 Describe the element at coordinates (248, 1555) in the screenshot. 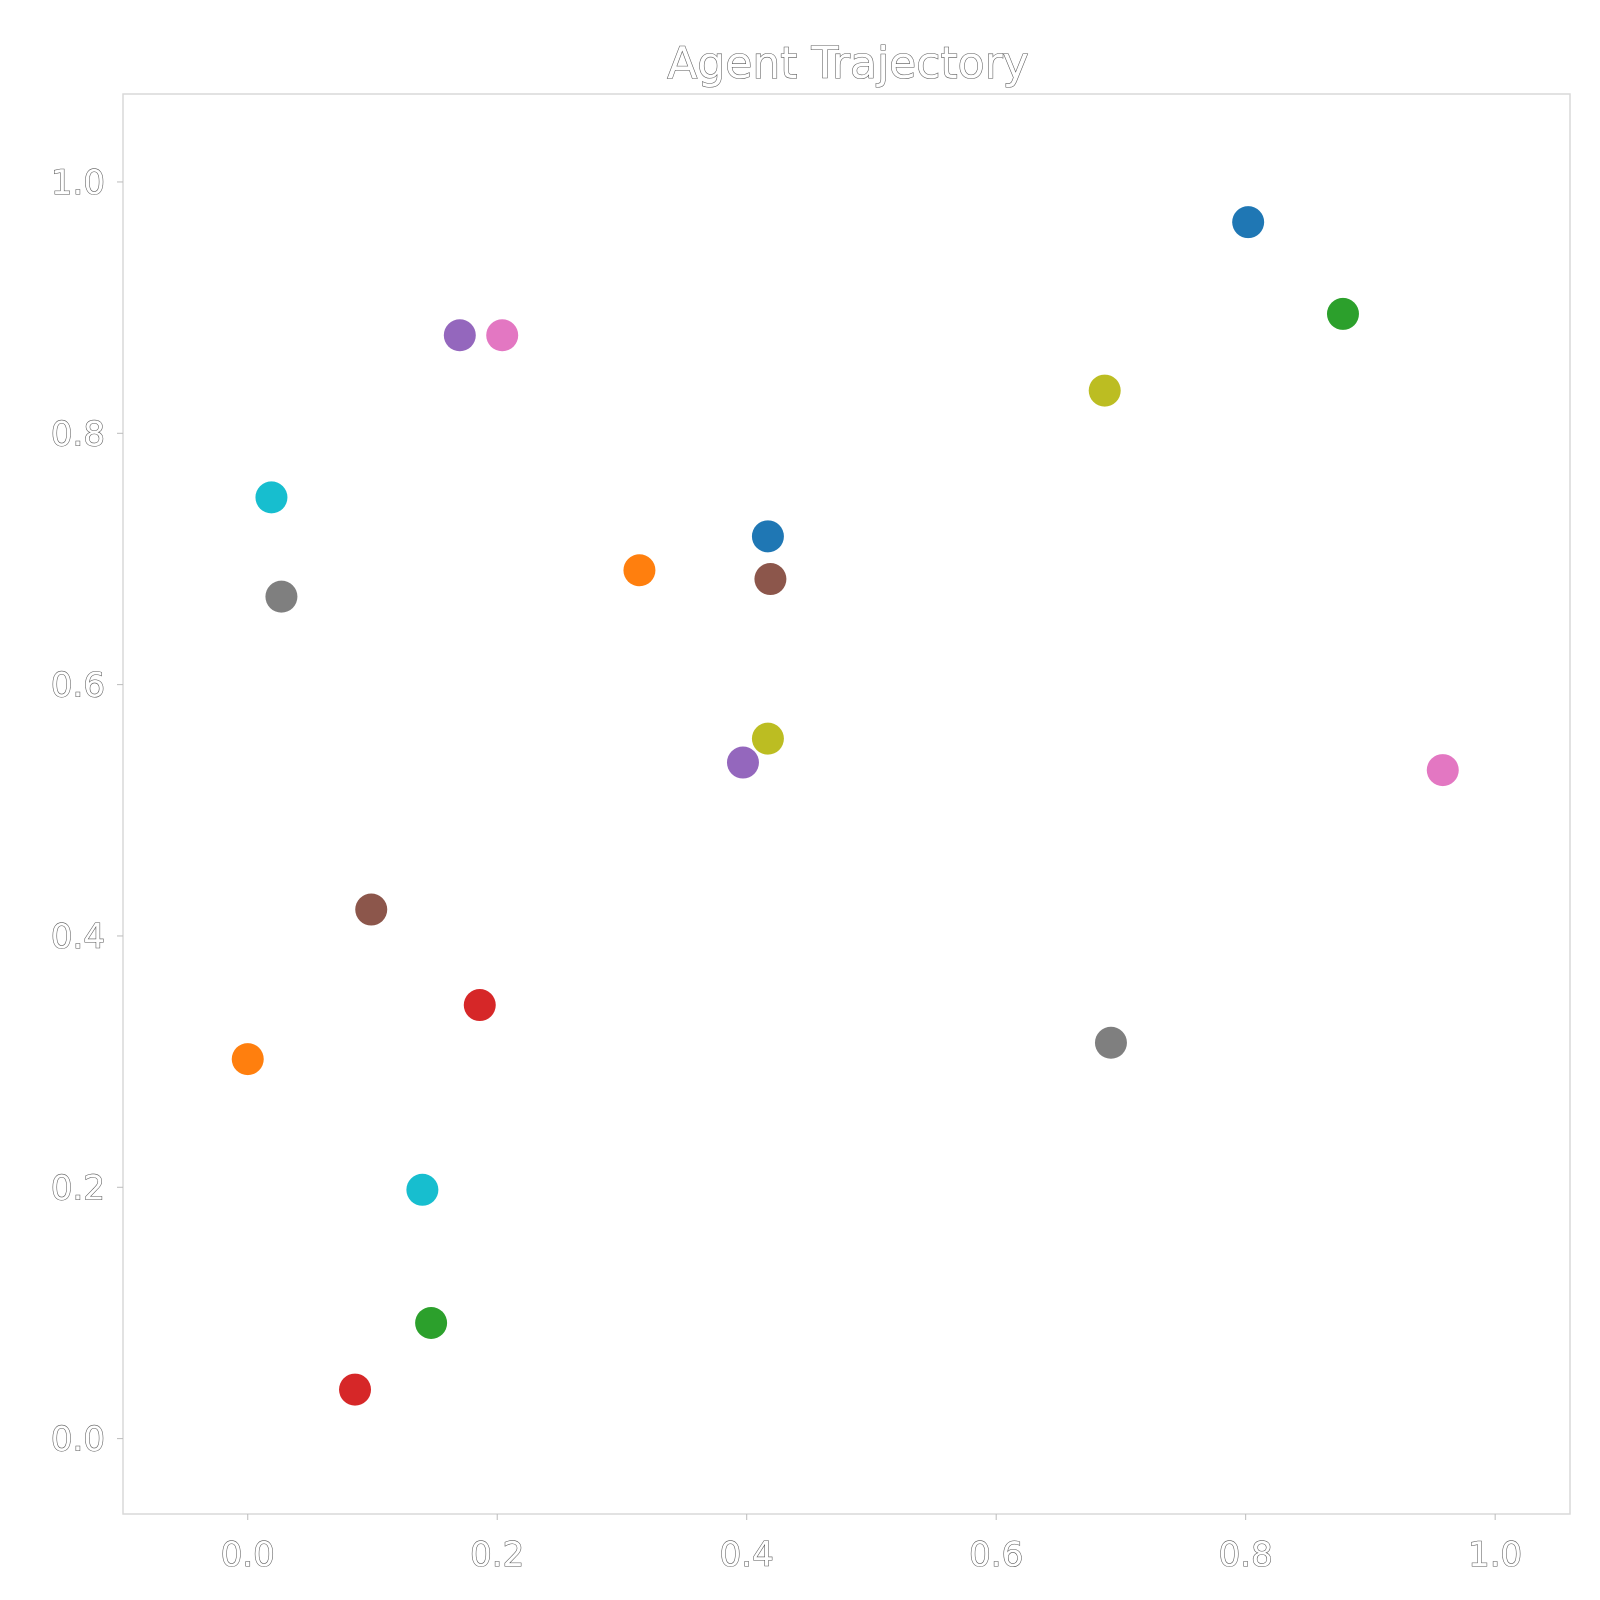

I see `x-tick-label: 0.0` at that location.